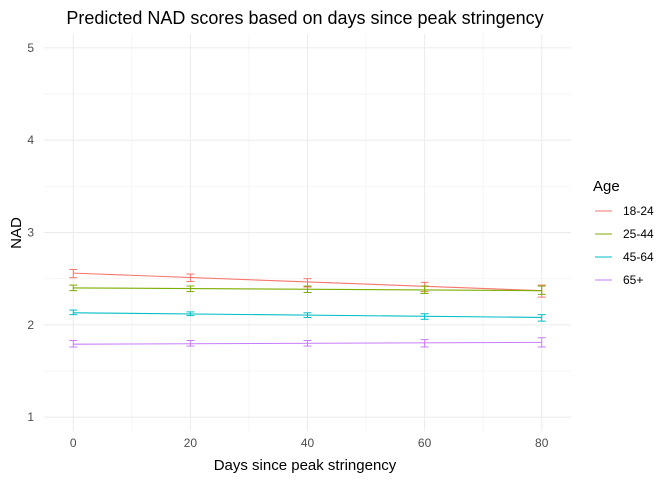  I want to click on legend-item: 18-24, so click(624, 211).